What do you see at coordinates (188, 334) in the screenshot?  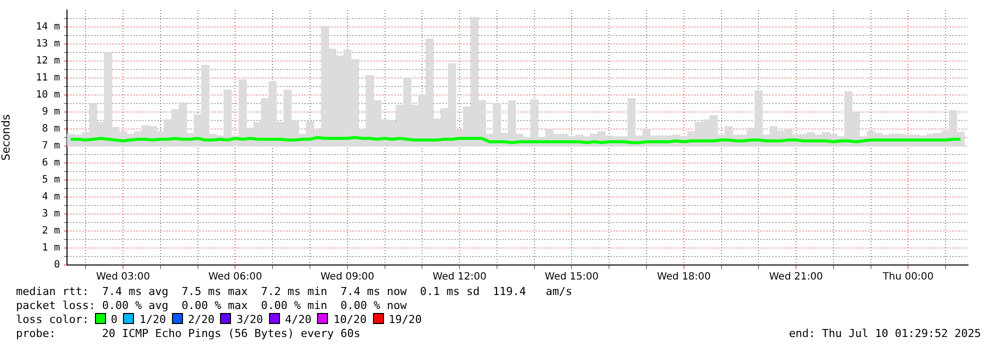 I see `text: probe: 20 ICMP Echo Pings (56 Bytes) every 60s` at bounding box center [188, 334].